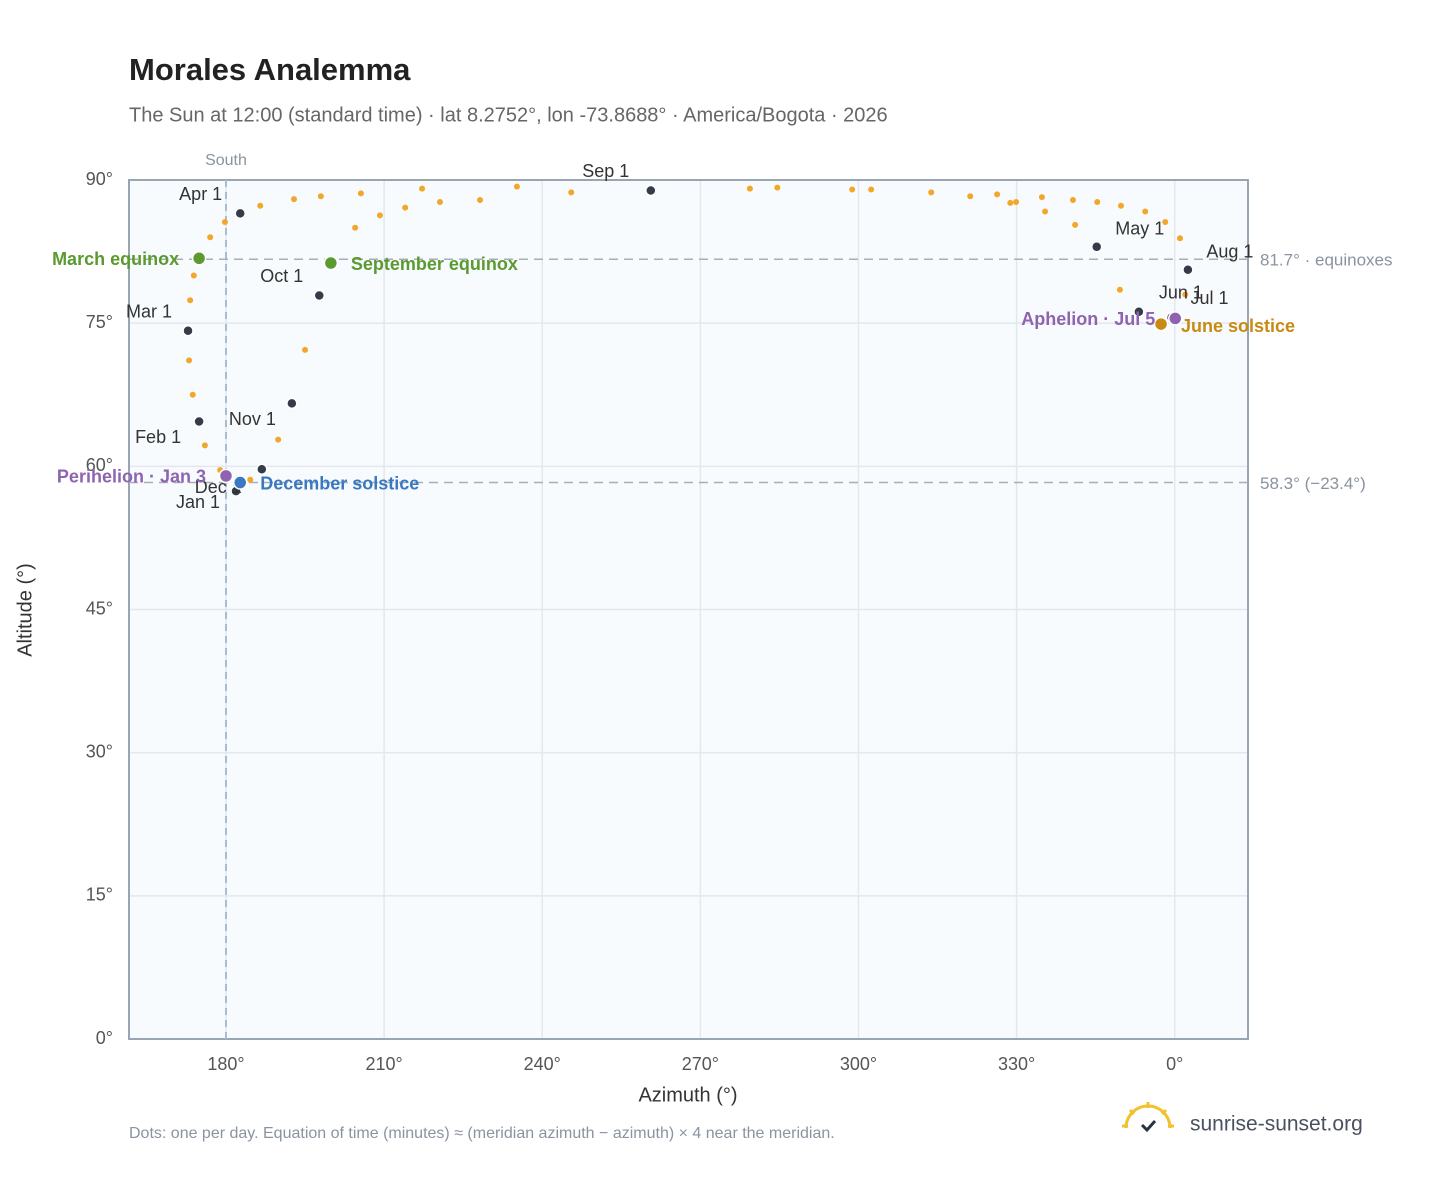  What do you see at coordinates (1148, 1117) in the screenshot?
I see `brand-icon` at bounding box center [1148, 1117].